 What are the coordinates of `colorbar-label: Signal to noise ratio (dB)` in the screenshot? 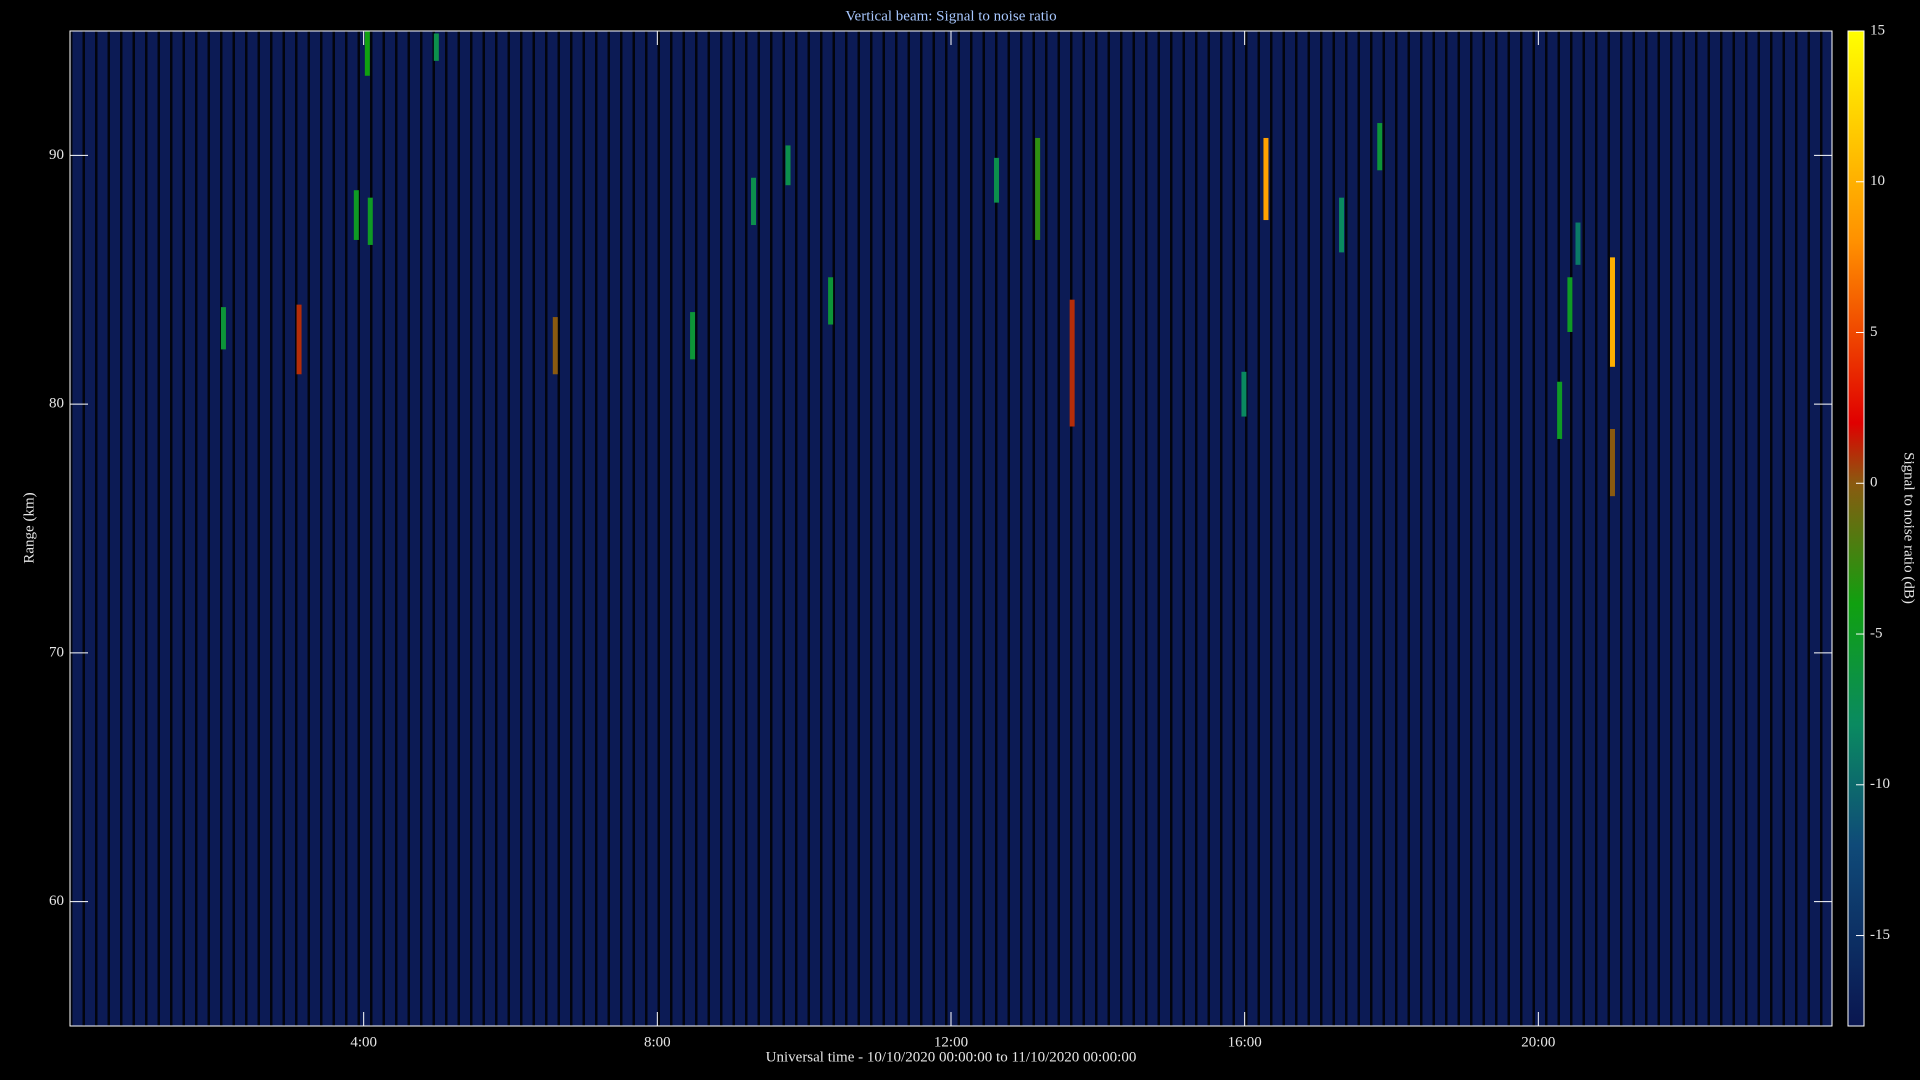 It's located at (1909, 528).